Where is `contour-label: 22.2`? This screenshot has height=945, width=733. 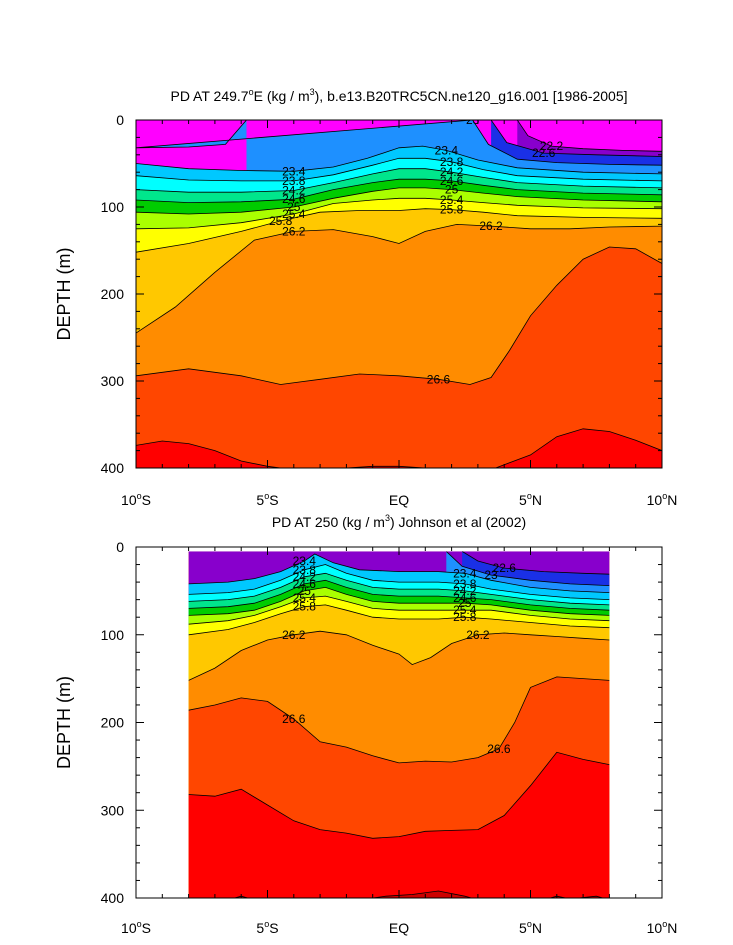
contour-label: 22.2 is located at coordinates (552, 146).